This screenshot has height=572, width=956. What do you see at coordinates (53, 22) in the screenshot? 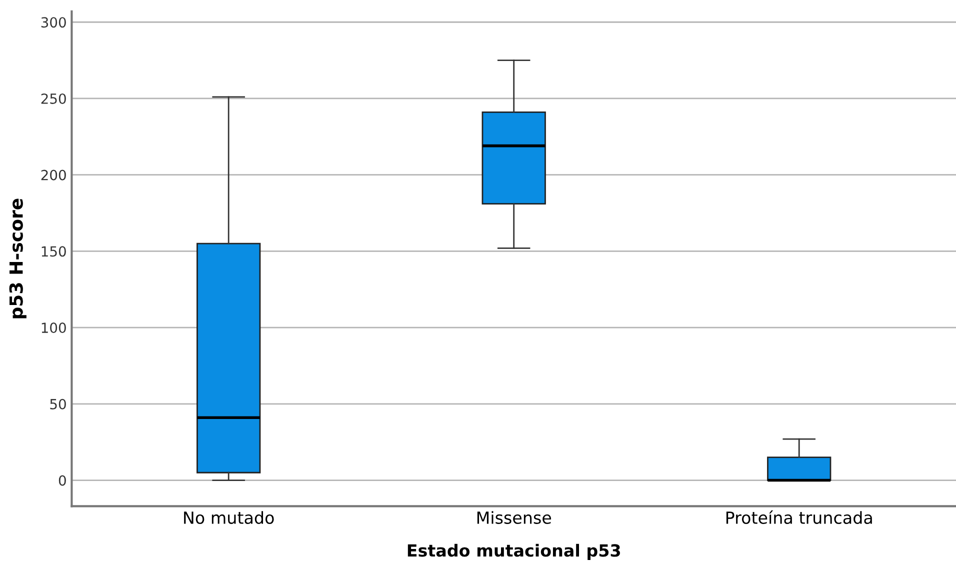
I see `y-tick-label: 300` at bounding box center [53, 22].